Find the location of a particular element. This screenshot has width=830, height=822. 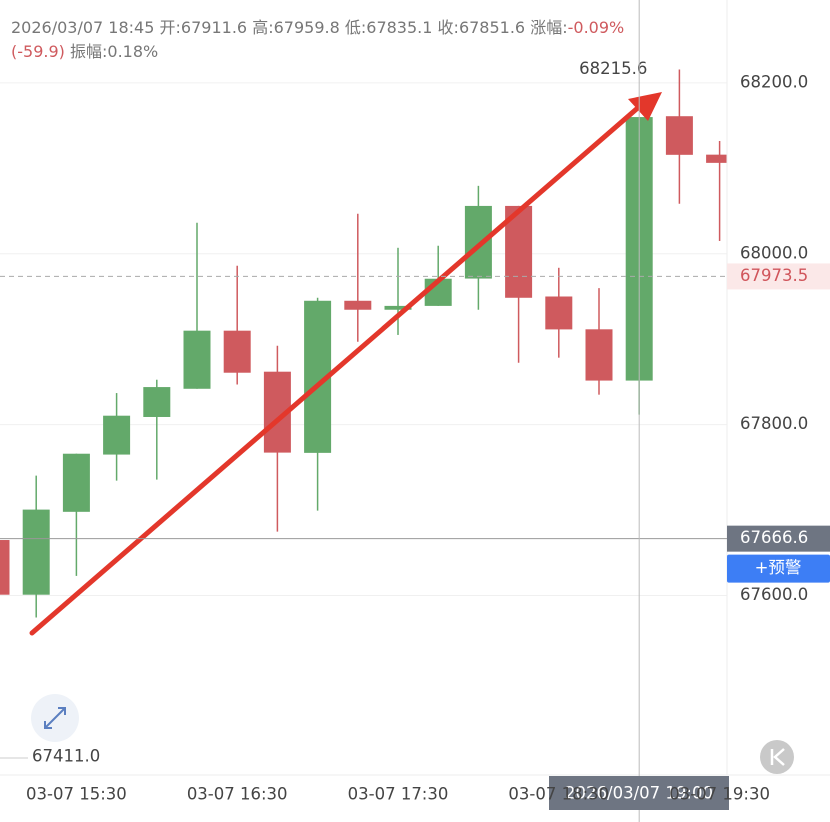

info-label: 高: is located at coordinates (263, 27).